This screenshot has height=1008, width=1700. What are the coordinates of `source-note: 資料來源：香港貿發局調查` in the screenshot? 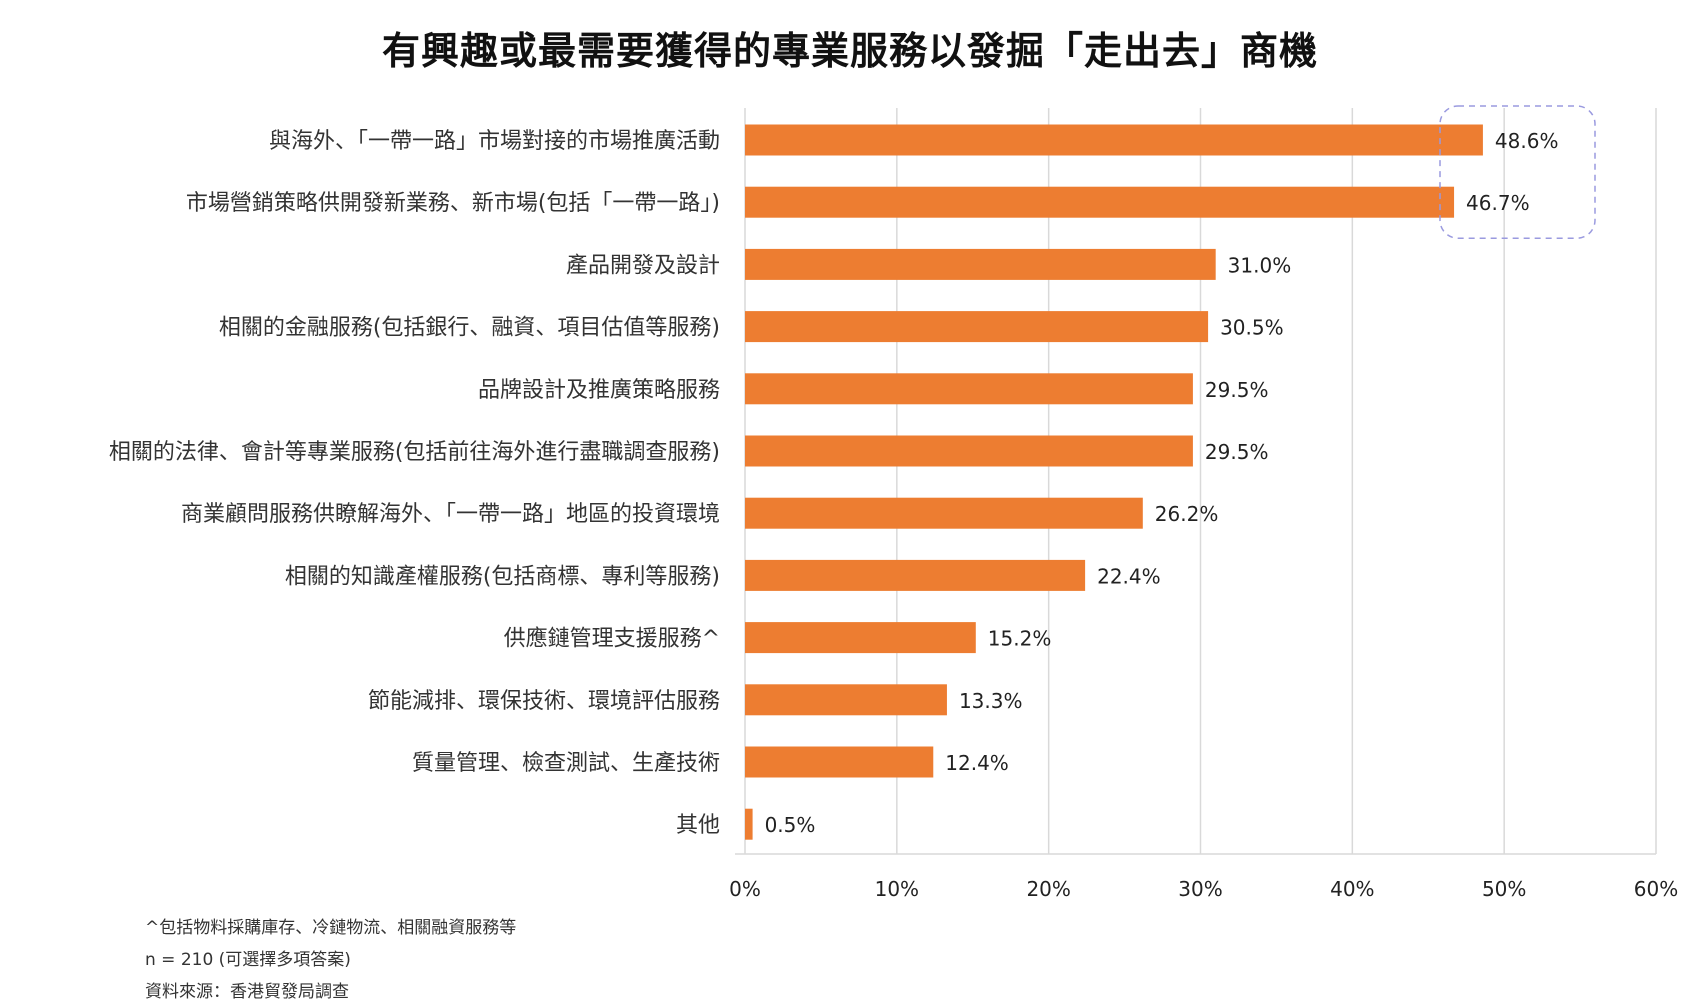 It's located at (247, 992).